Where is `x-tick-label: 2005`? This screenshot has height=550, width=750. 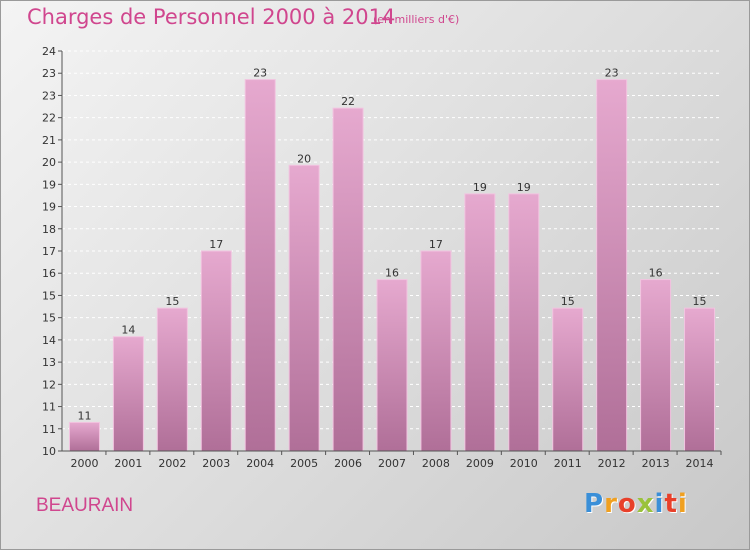
x-tick-label: 2005 is located at coordinates (304, 463).